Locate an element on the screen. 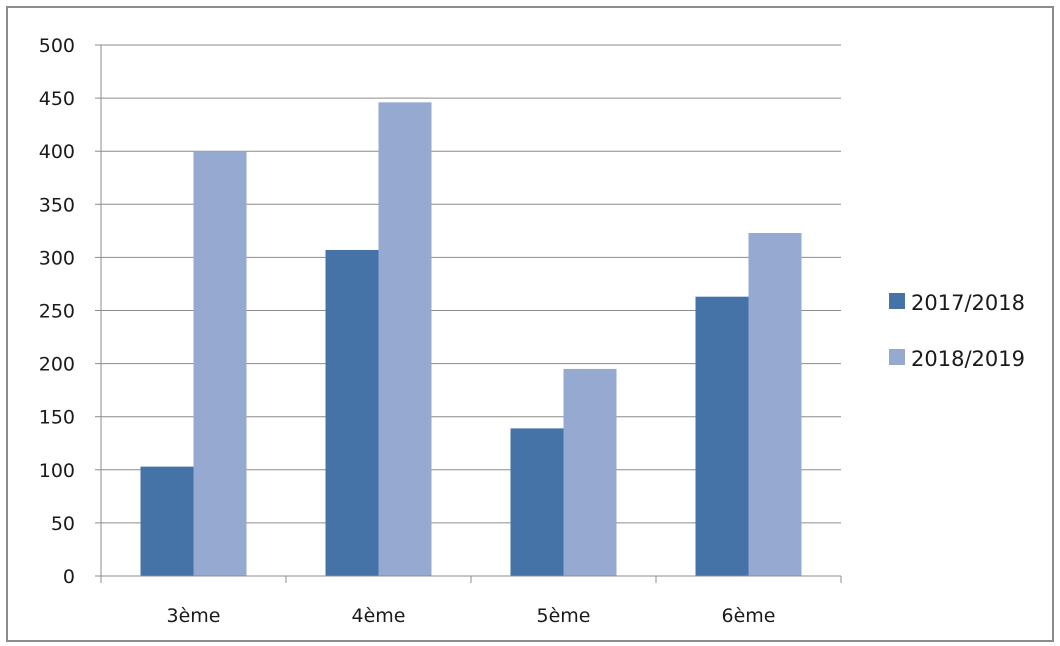  x-category-label: 6ème is located at coordinates (749, 616).